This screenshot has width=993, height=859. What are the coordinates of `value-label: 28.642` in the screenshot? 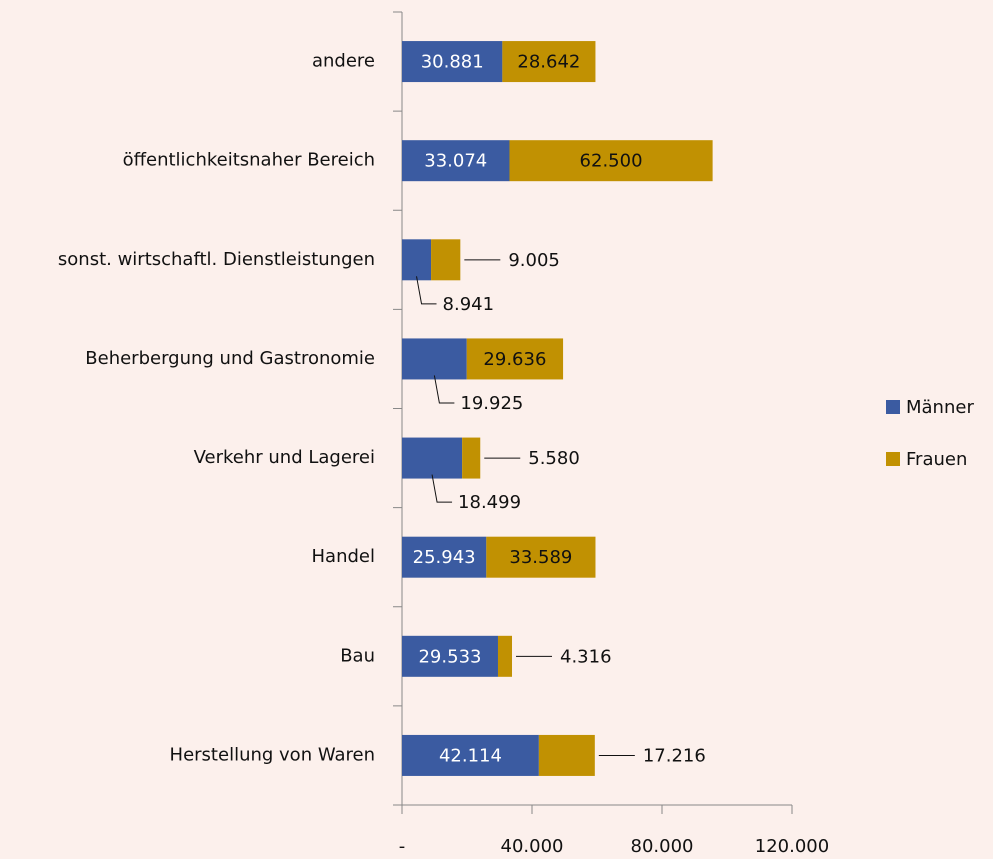 It's located at (548, 62).